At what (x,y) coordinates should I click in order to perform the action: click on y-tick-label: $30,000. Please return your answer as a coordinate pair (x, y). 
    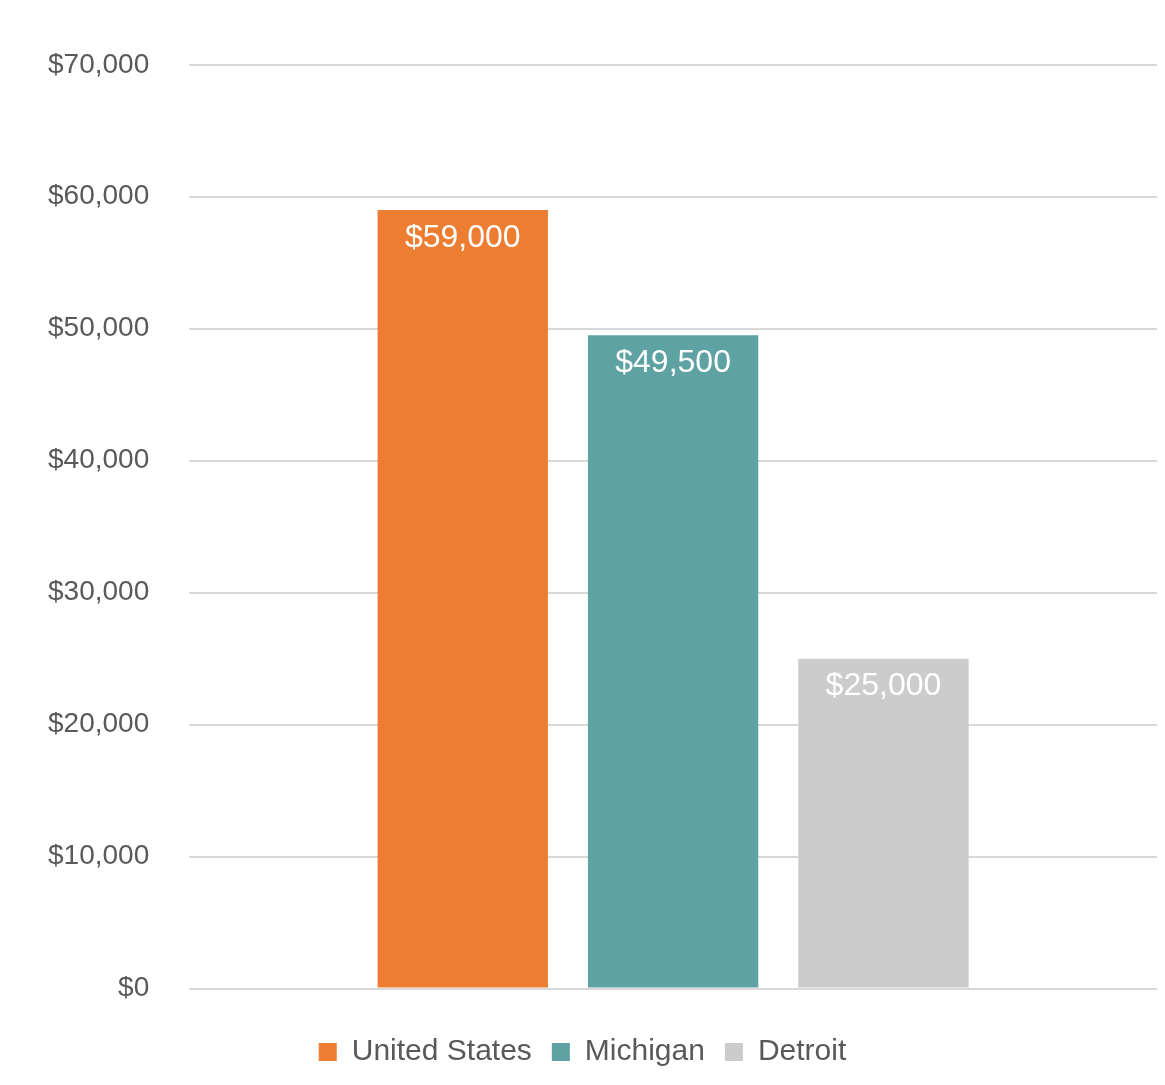
    Looking at the image, I should click on (98, 591).